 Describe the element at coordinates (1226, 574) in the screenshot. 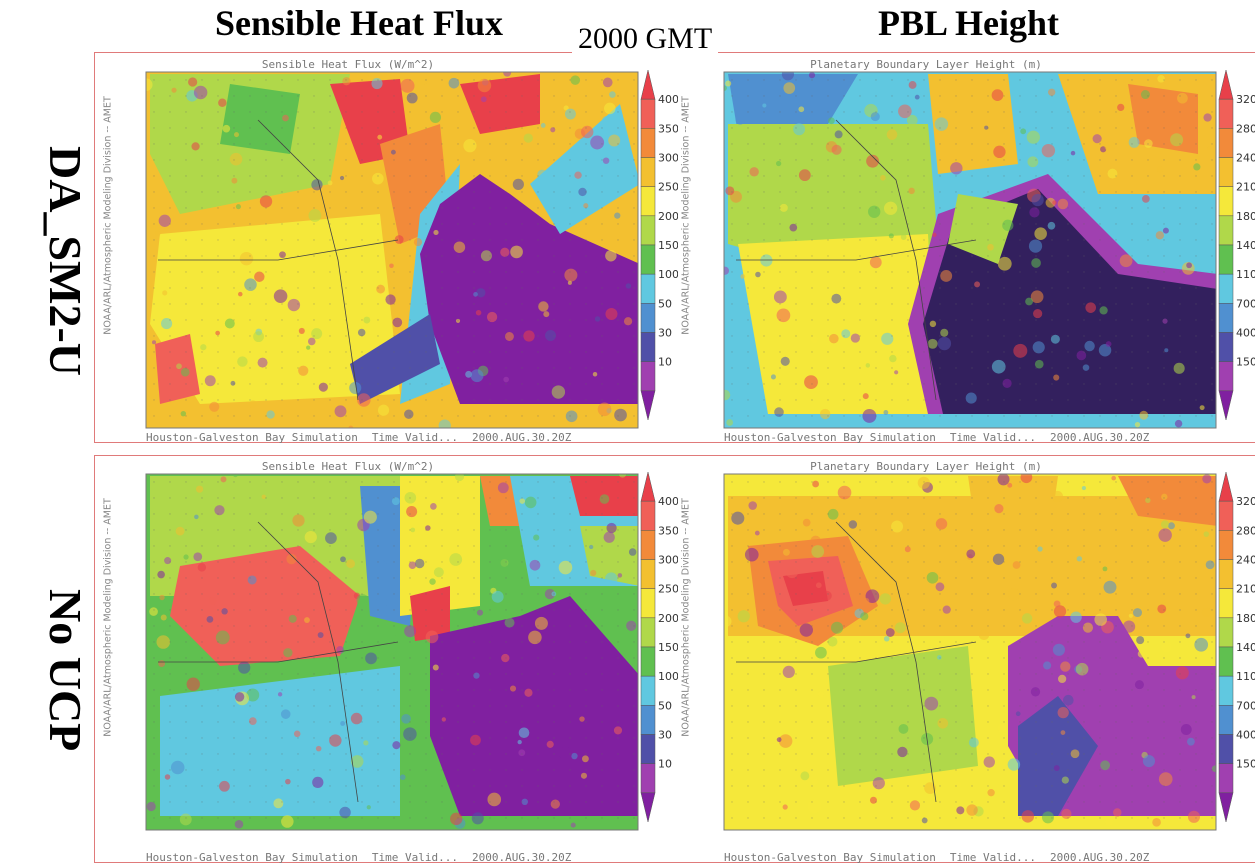

I see `colorbar-swatch` at that location.